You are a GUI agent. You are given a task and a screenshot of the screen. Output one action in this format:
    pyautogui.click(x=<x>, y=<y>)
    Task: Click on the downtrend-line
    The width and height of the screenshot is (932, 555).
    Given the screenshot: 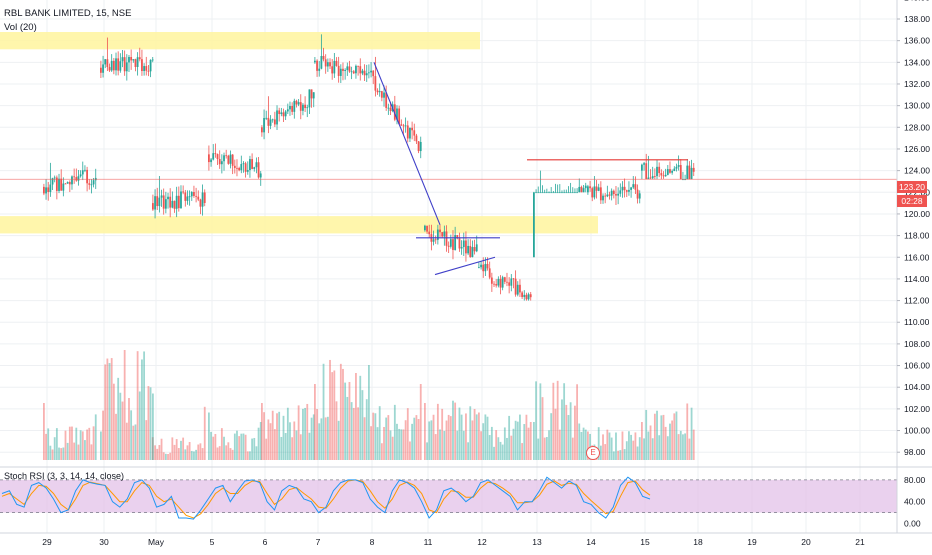 What is the action you would take?
    pyautogui.click(x=407, y=143)
    